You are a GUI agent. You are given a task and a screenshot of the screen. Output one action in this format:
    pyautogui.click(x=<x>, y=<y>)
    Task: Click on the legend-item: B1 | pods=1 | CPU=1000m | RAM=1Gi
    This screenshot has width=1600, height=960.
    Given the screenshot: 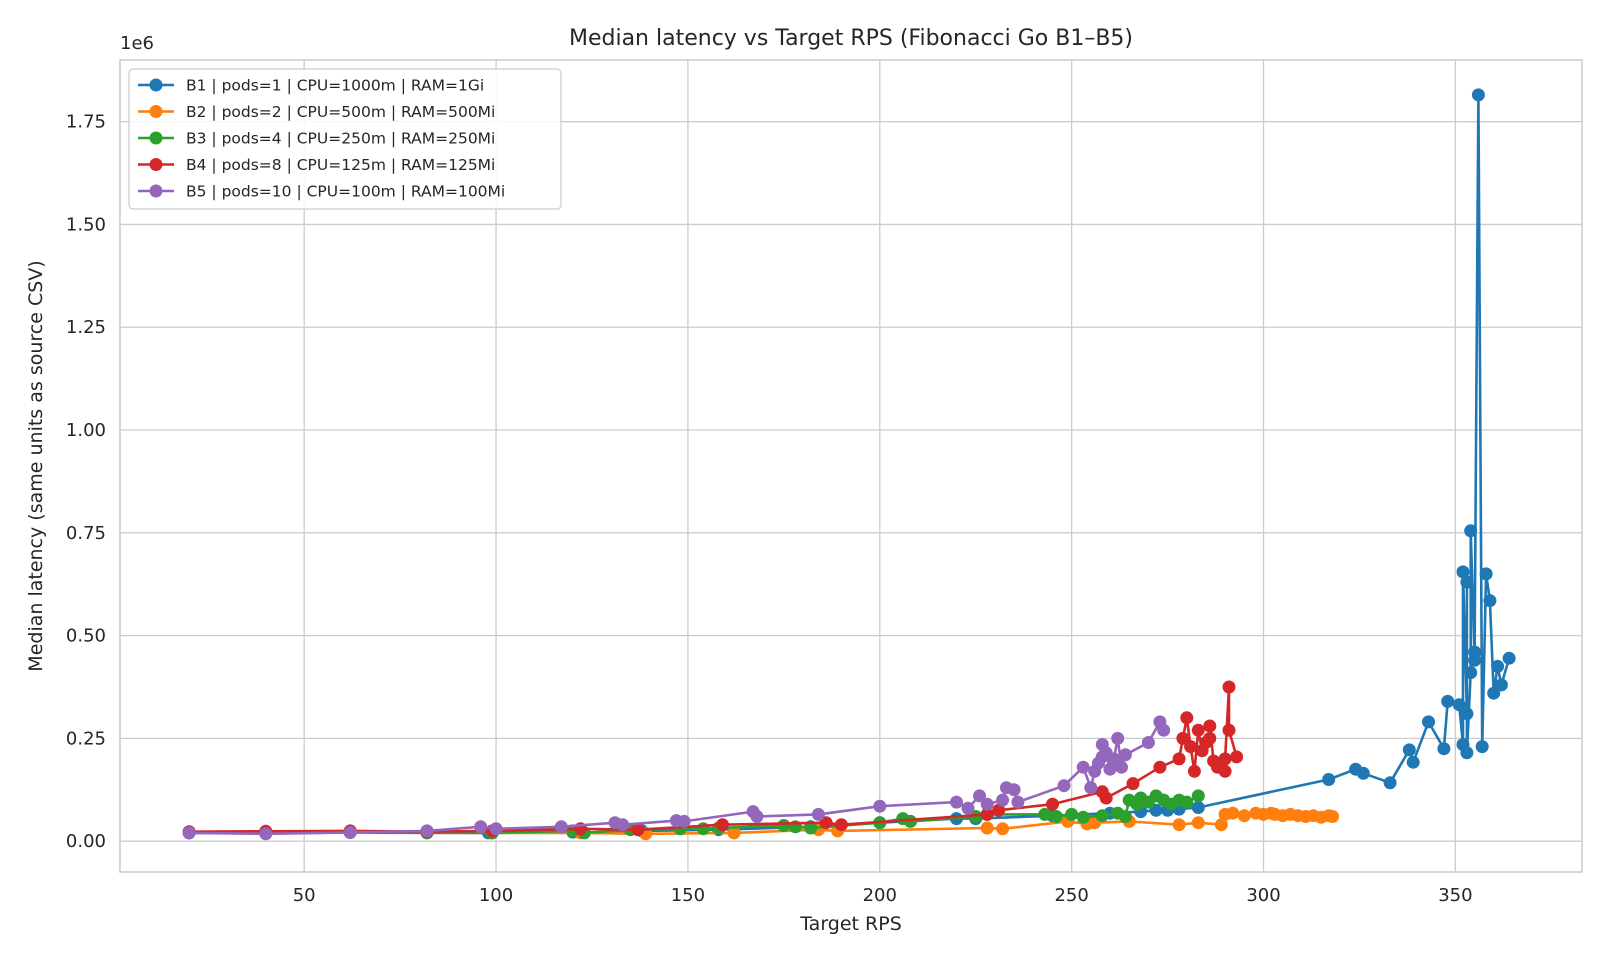 What is the action you would take?
    pyautogui.click(x=311, y=86)
    